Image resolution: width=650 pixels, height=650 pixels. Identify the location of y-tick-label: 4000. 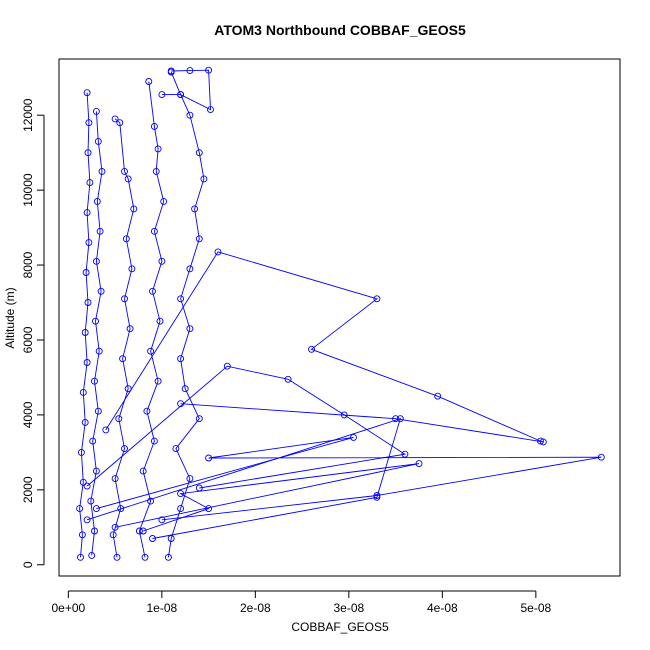
(28, 414).